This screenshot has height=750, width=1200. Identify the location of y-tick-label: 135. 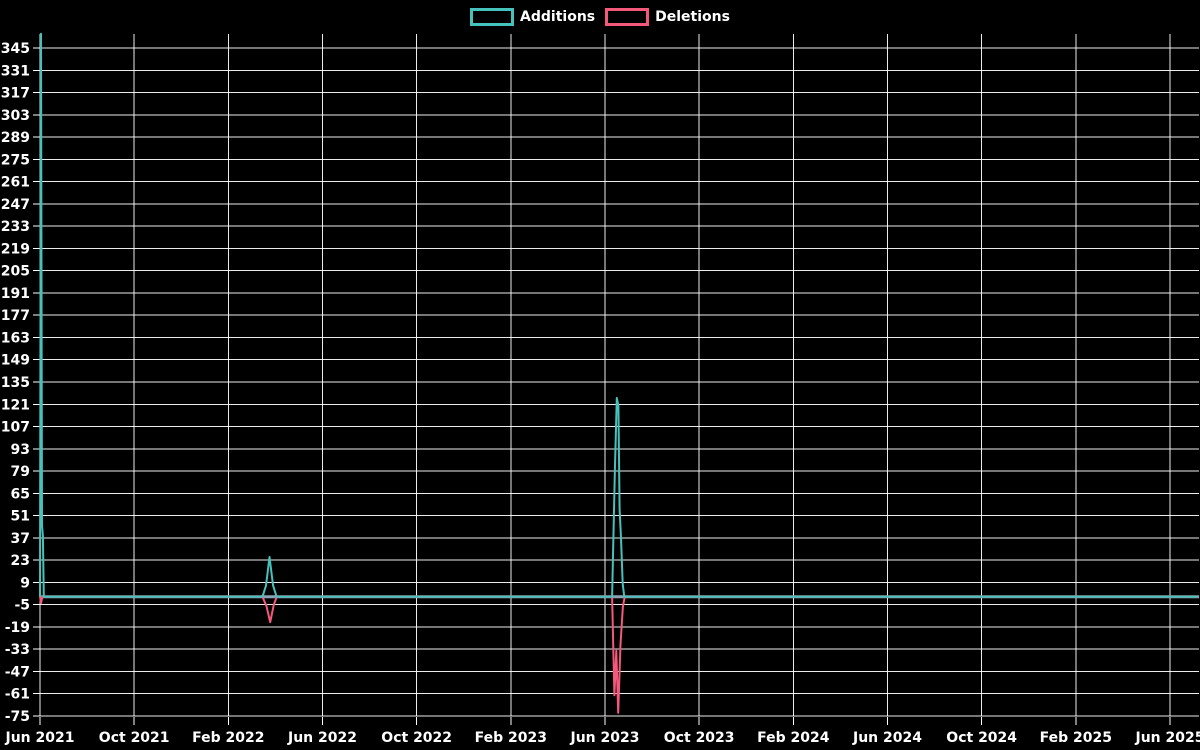
(15, 383).